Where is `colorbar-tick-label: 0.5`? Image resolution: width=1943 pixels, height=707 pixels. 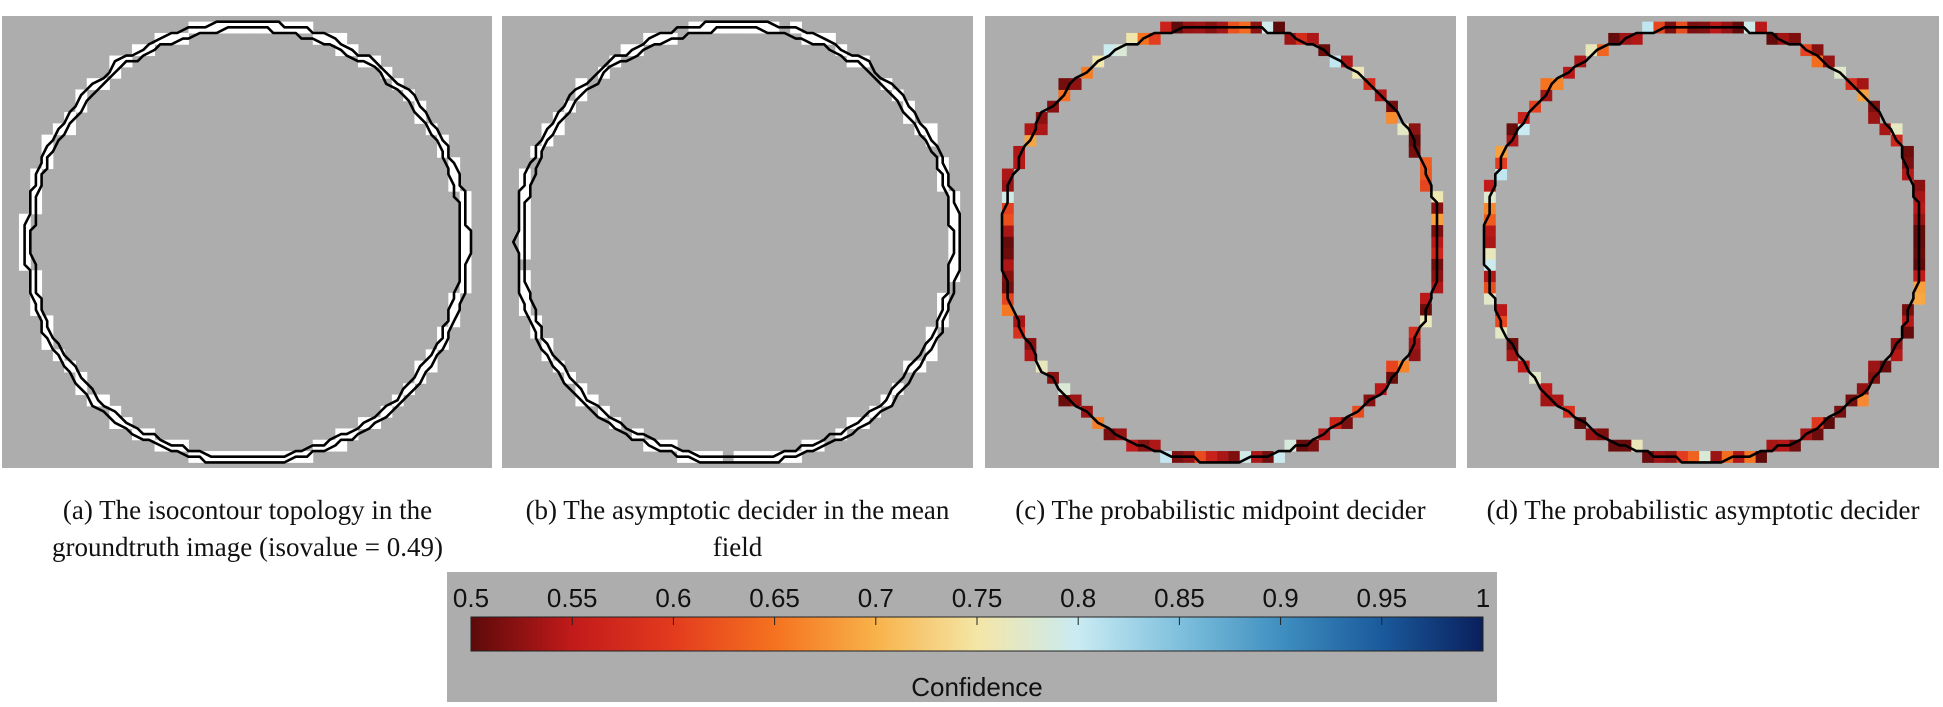
colorbar-tick-label: 0.5 is located at coordinates (471, 598).